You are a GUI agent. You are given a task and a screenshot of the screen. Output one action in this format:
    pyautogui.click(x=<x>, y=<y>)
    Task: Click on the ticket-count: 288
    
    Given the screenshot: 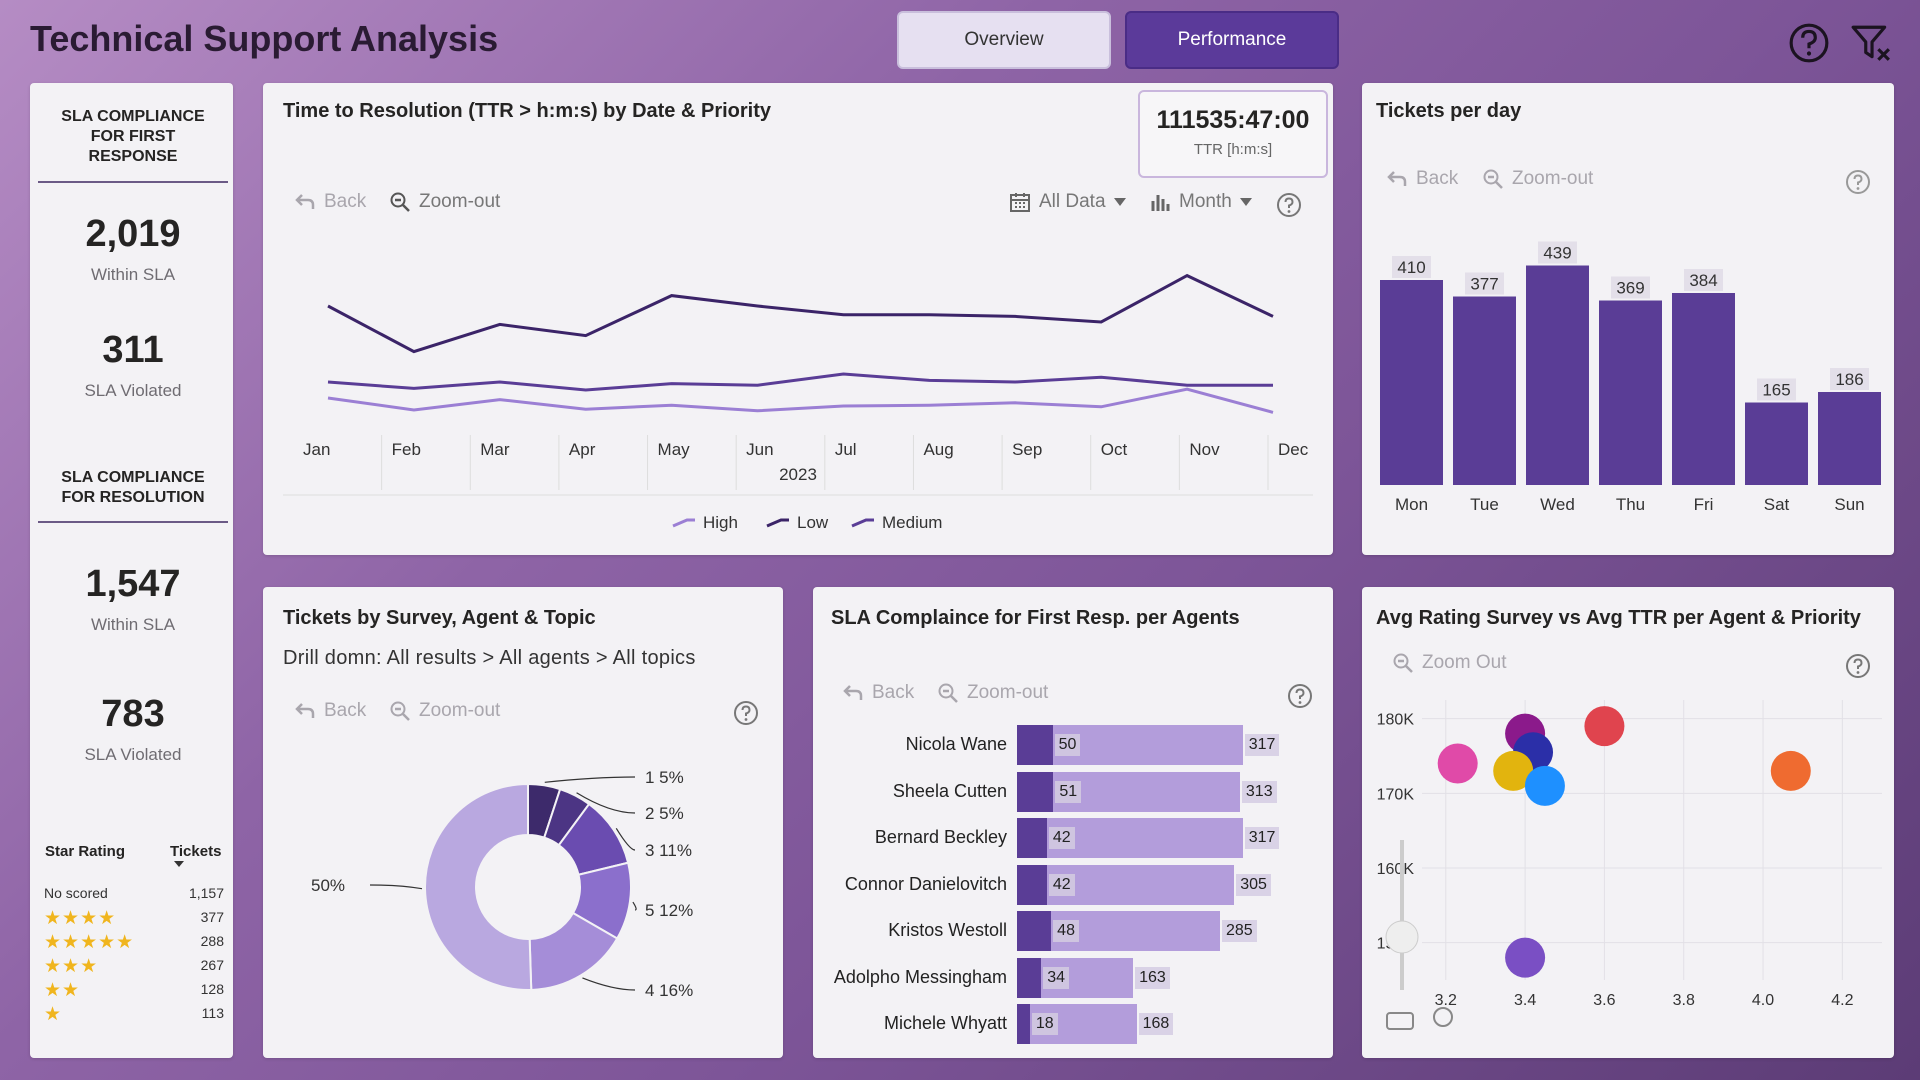 What is the action you would take?
    pyautogui.click(x=212, y=941)
    